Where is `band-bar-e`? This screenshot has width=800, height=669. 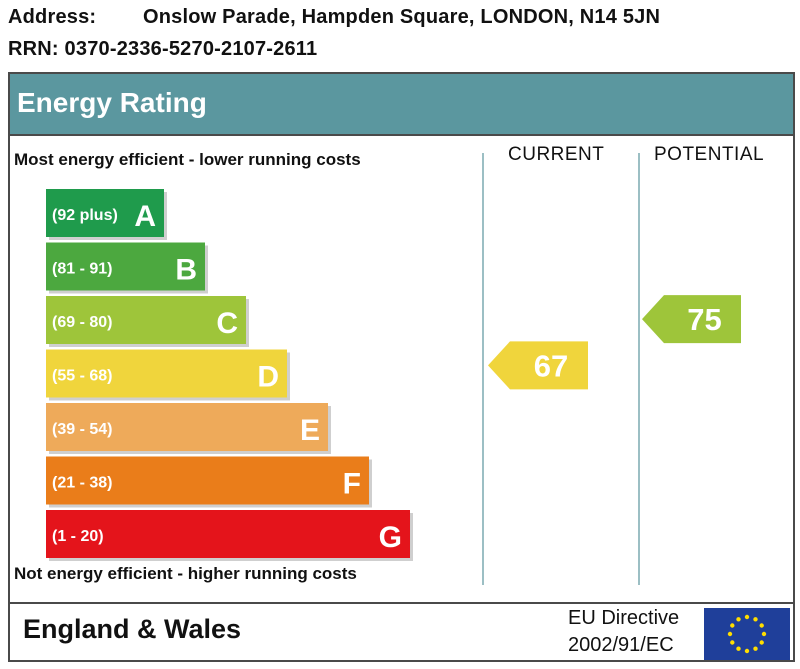
band-bar-e is located at coordinates (187, 427).